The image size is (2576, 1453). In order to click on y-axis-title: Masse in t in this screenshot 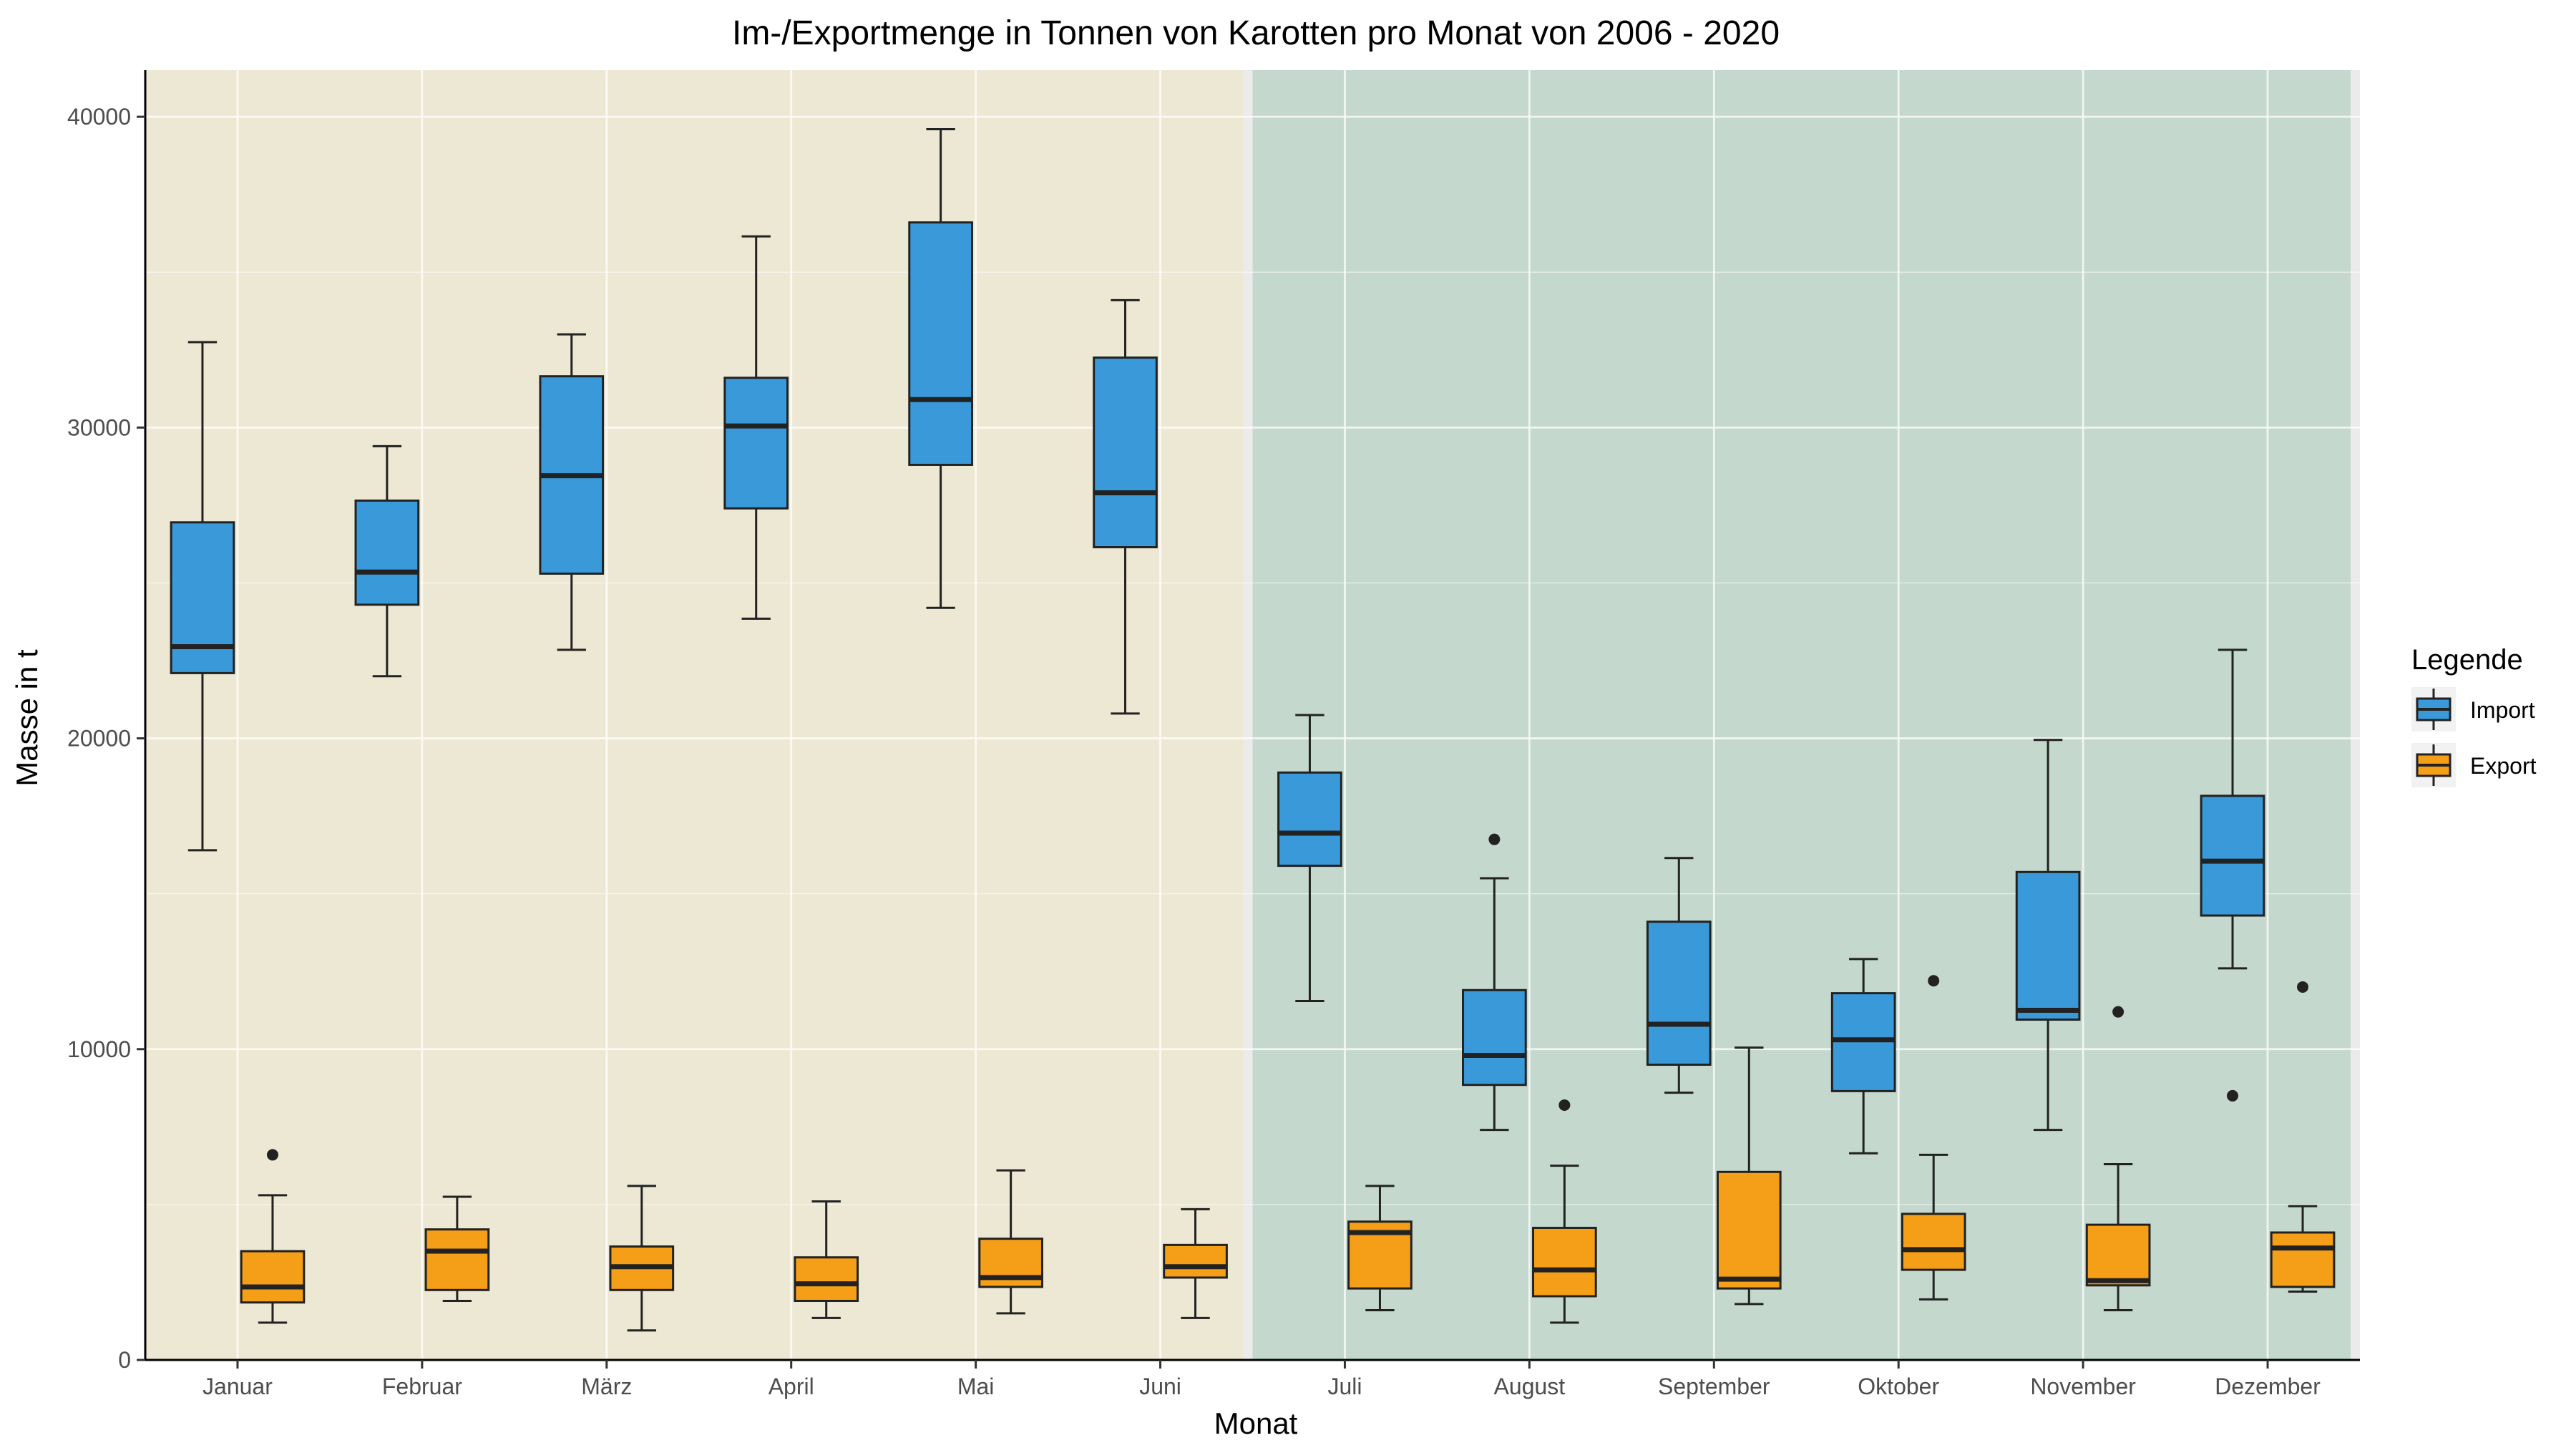, I will do `click(27, 718)`.